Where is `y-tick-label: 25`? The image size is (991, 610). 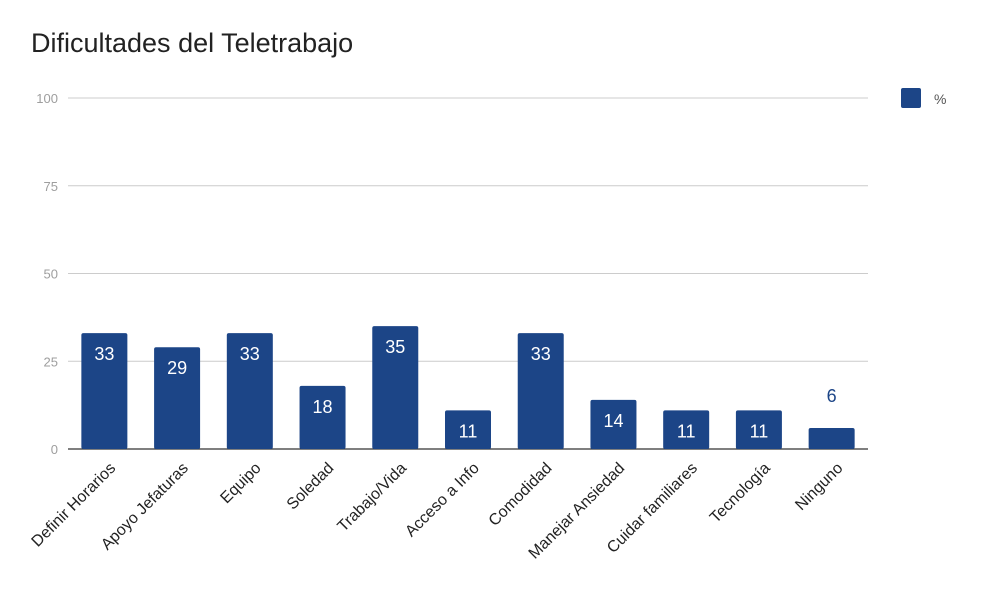
y-tick-label: 25 is located at coordinates (51, 361).